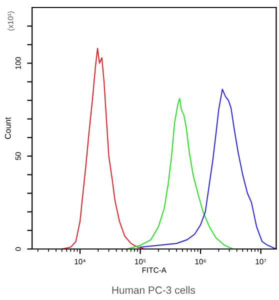 The image size is (279, 300). Describe the element at coordinates (7, 128) in the screenshot. I see `y-axis-title: Count` at that location.